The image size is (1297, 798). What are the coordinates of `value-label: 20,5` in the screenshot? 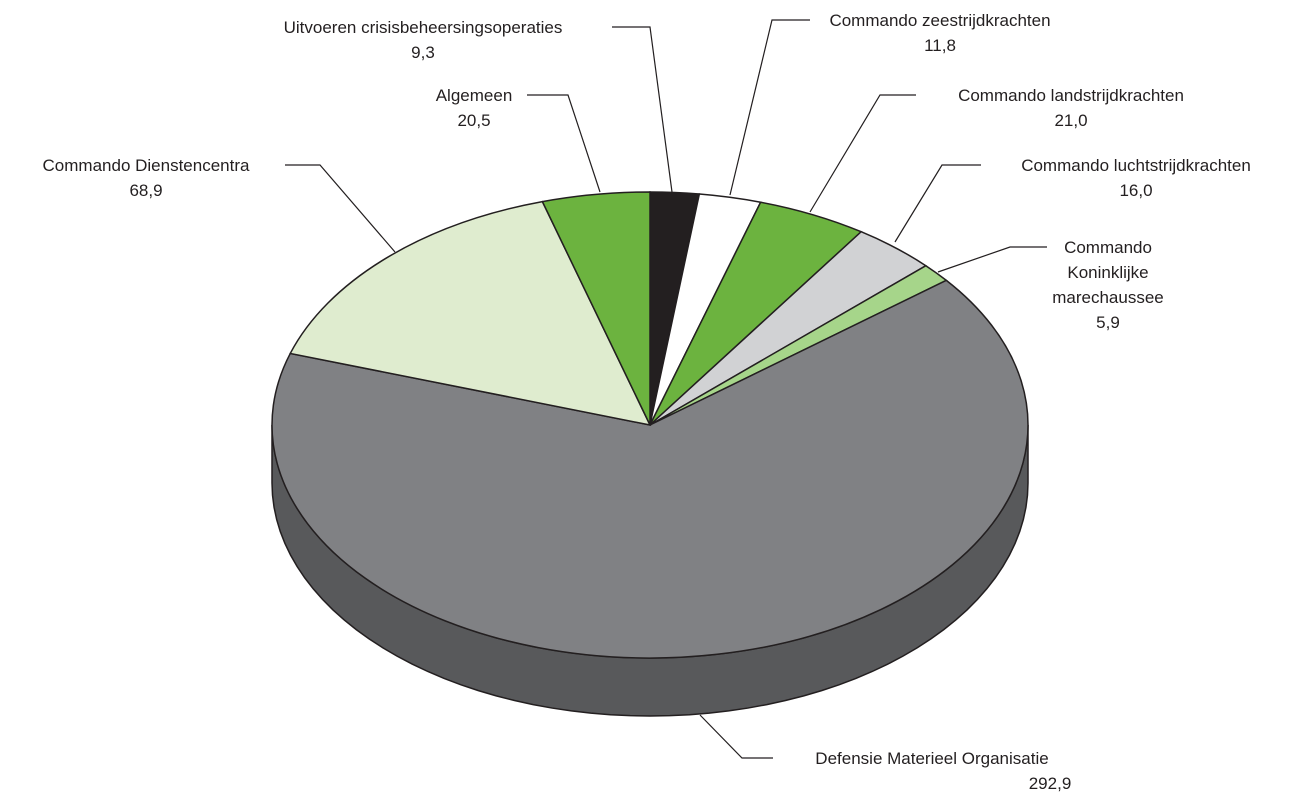 It's located at (474, 120).